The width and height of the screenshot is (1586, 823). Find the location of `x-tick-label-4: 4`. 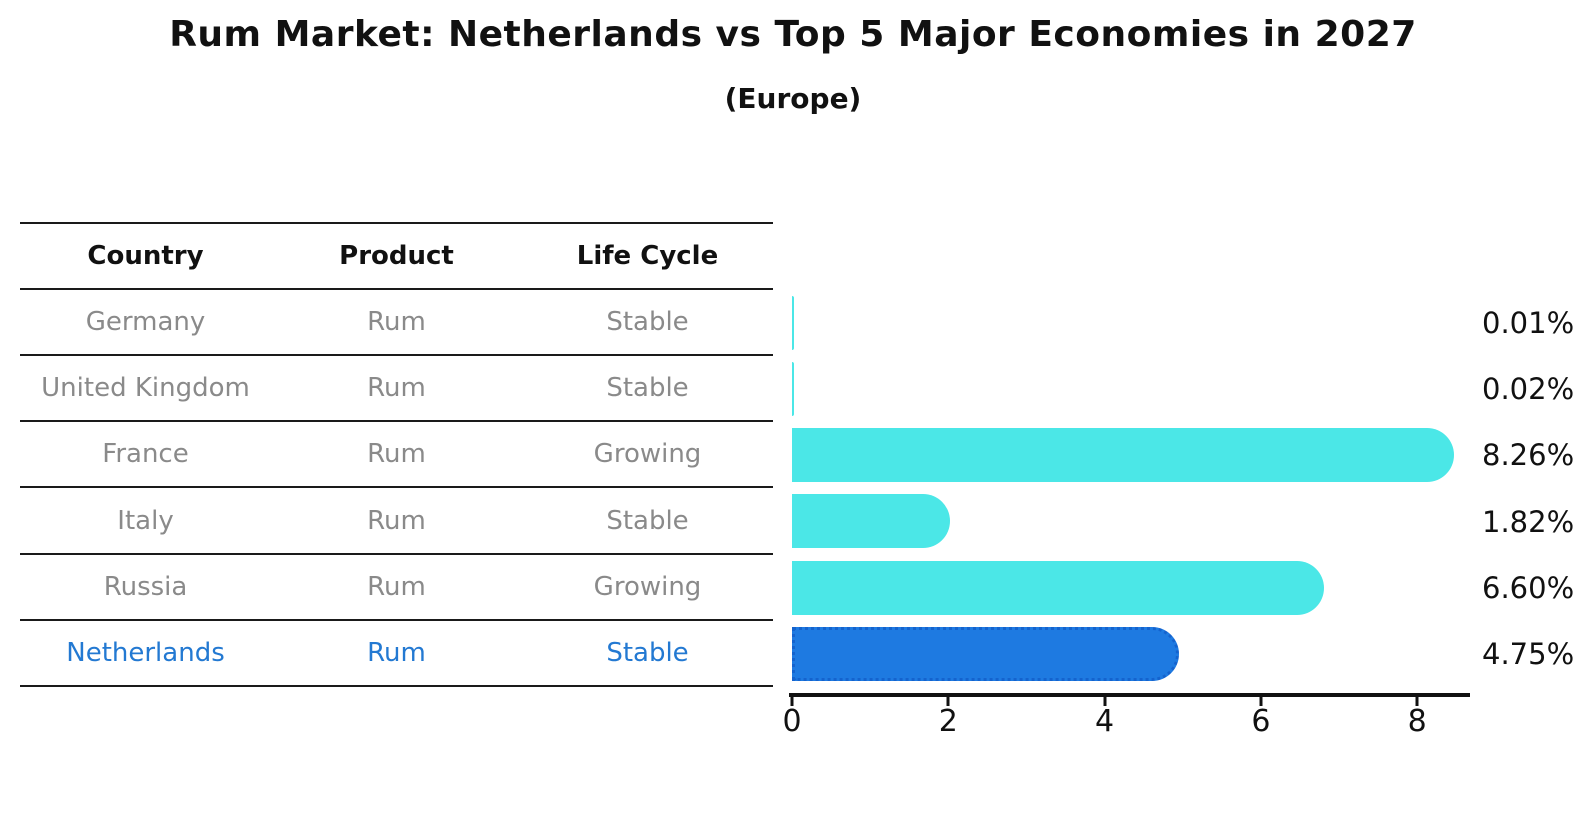

x-tick-label-4: 4 is located at coordinates (1105, 721).